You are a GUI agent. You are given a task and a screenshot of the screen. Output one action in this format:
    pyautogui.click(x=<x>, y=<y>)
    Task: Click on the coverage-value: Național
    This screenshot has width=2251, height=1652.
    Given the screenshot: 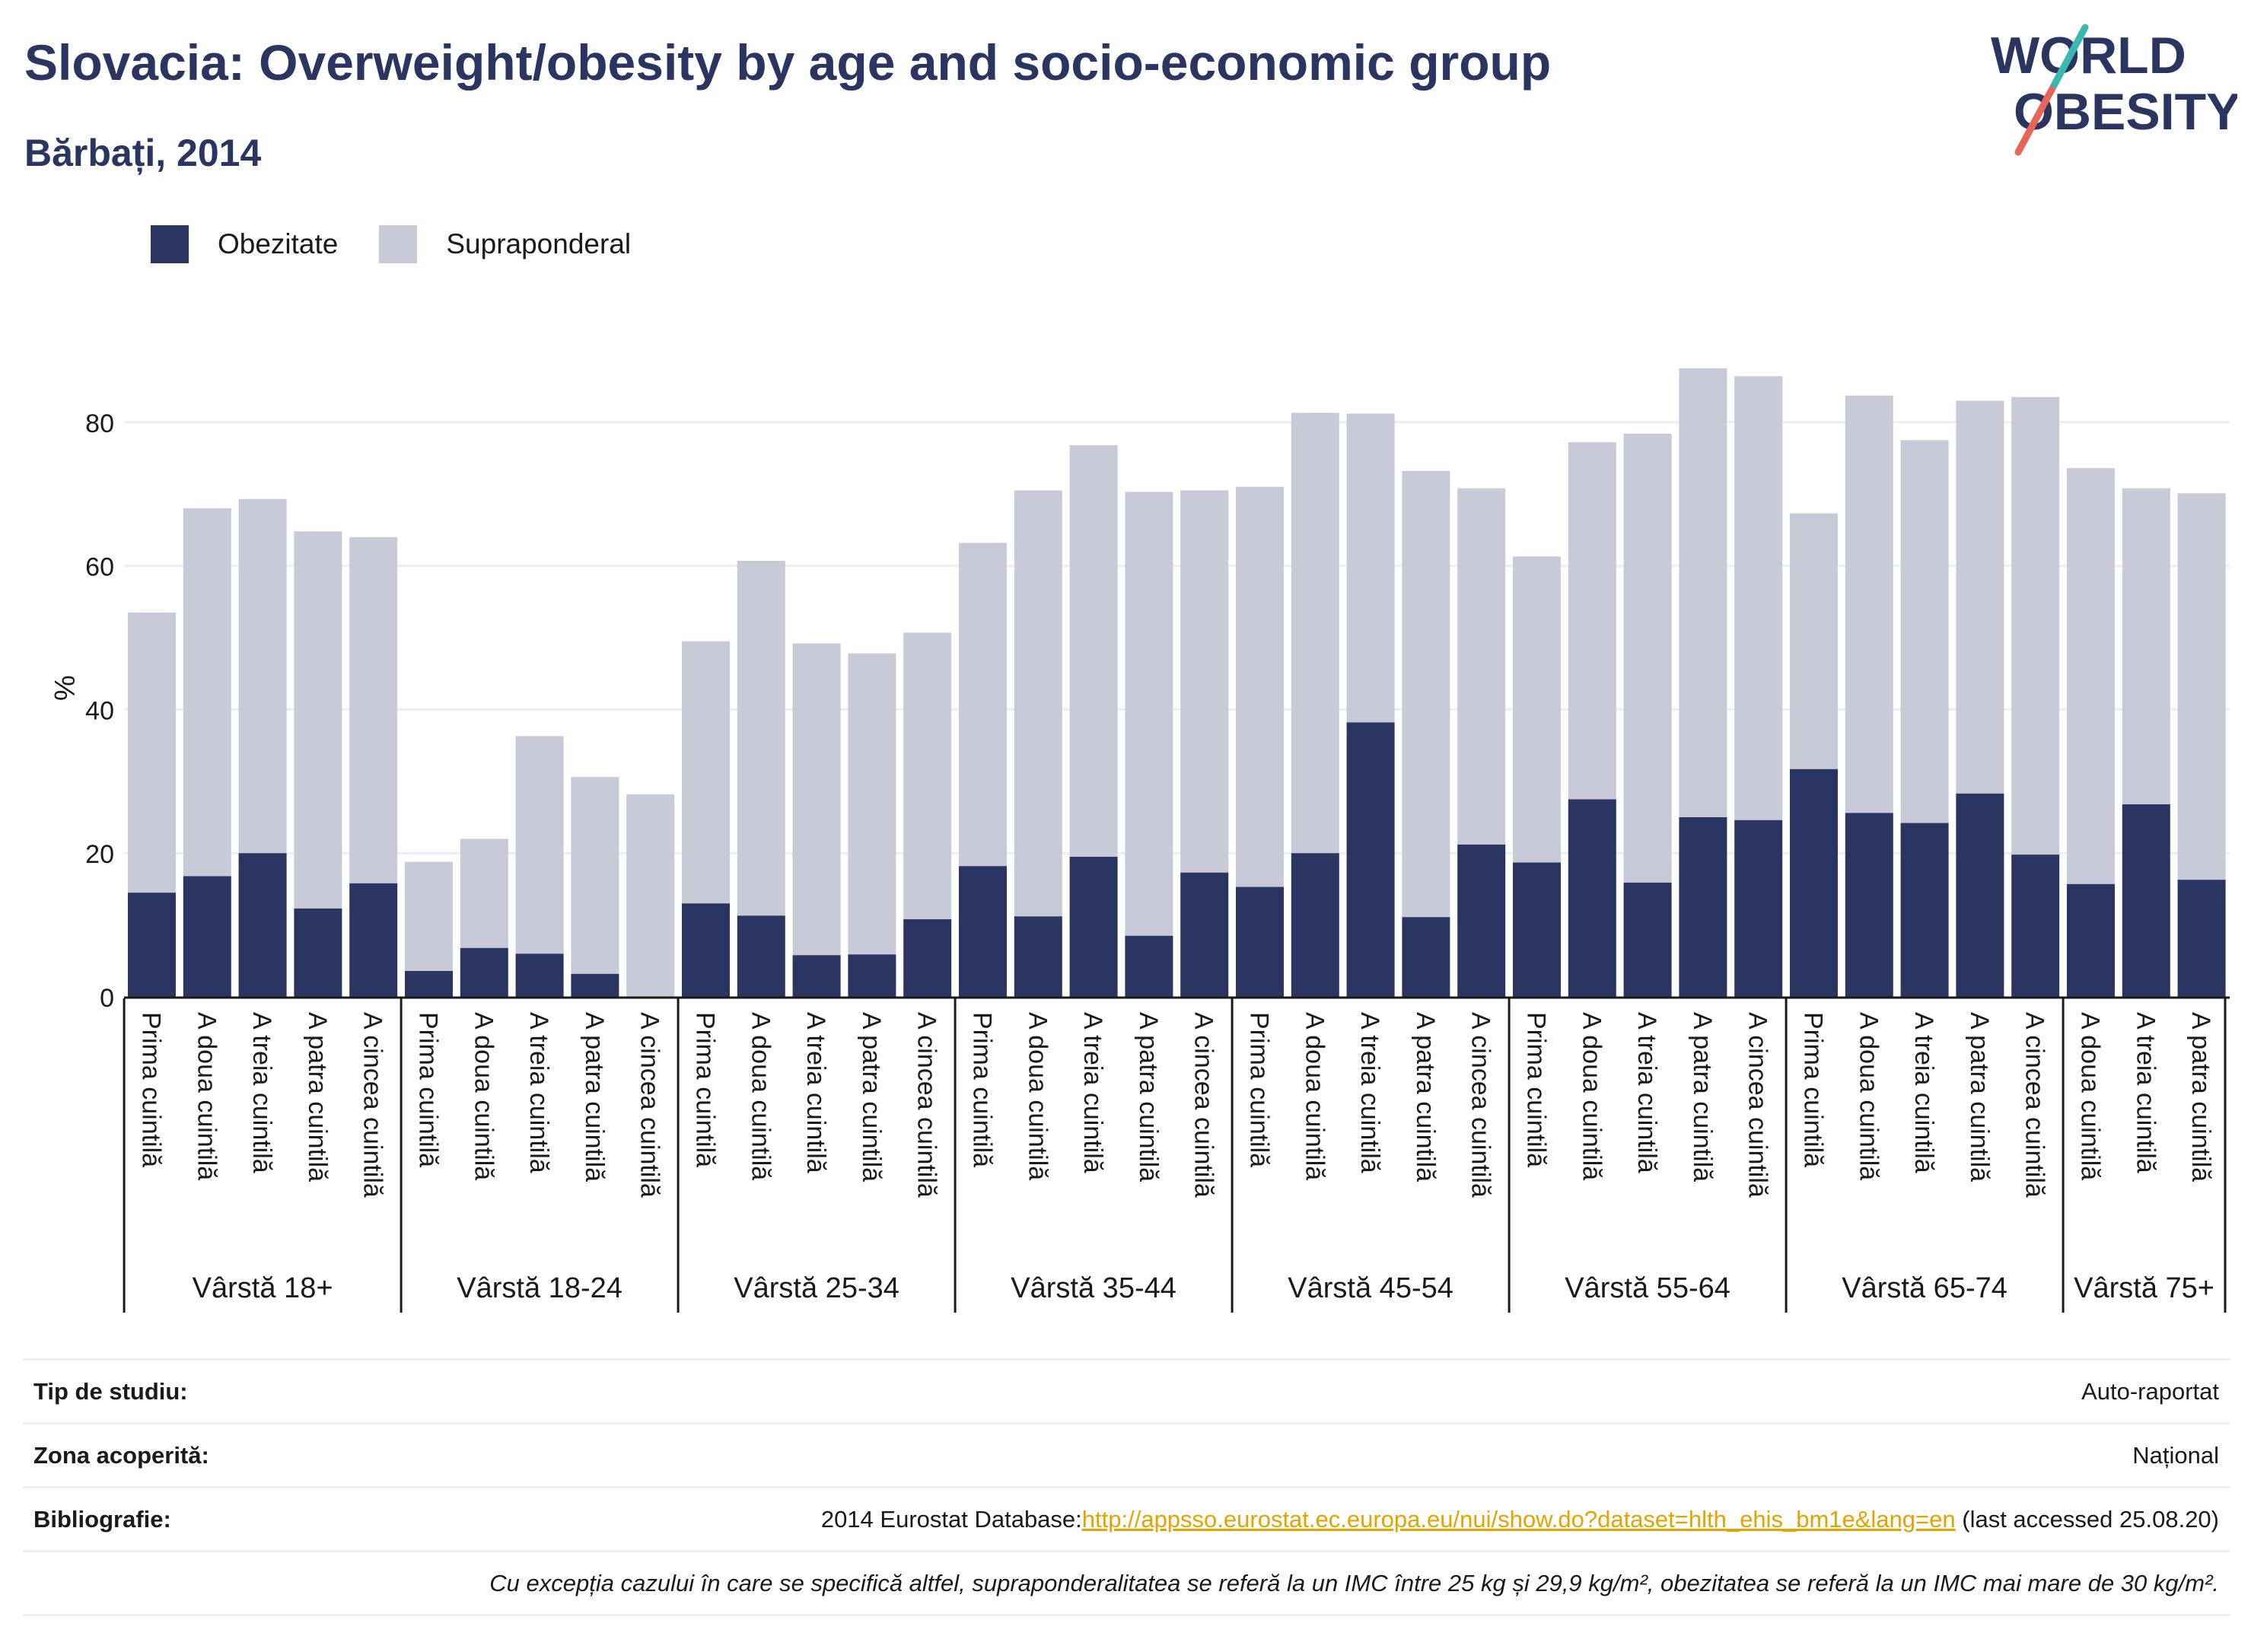 What is the action you would take?
    pyautogui.click(x=2175, y=1455)
    